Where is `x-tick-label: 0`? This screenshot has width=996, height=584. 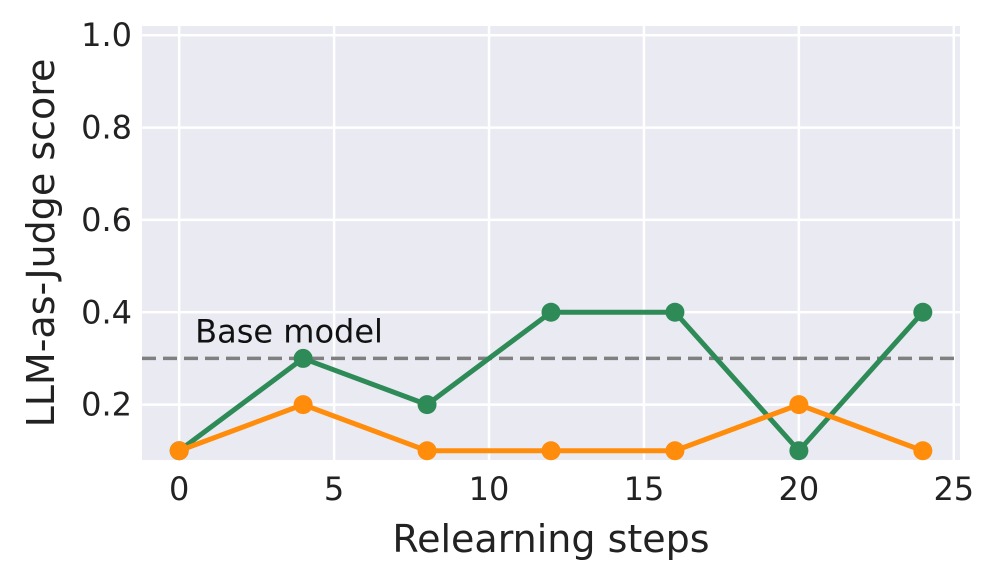
x-tick-label: 0 is located at coordinates (179, 489).